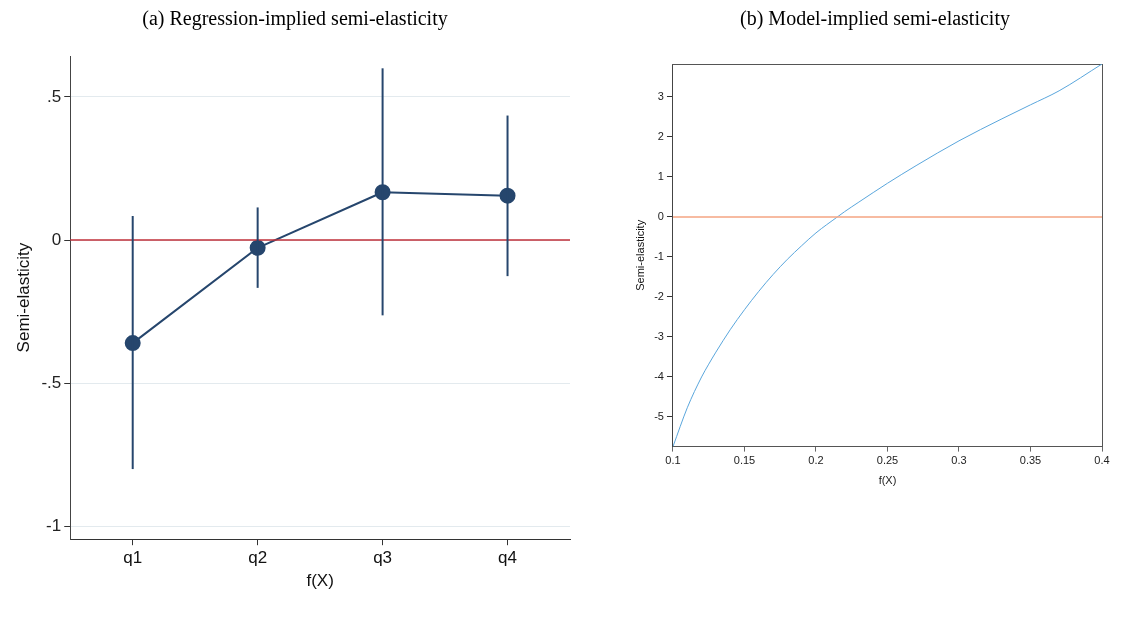  What do you see at coordinates (660, 95) in the screenshot?
I see `y-tick-label: 3` at bounding box center [660, 95].